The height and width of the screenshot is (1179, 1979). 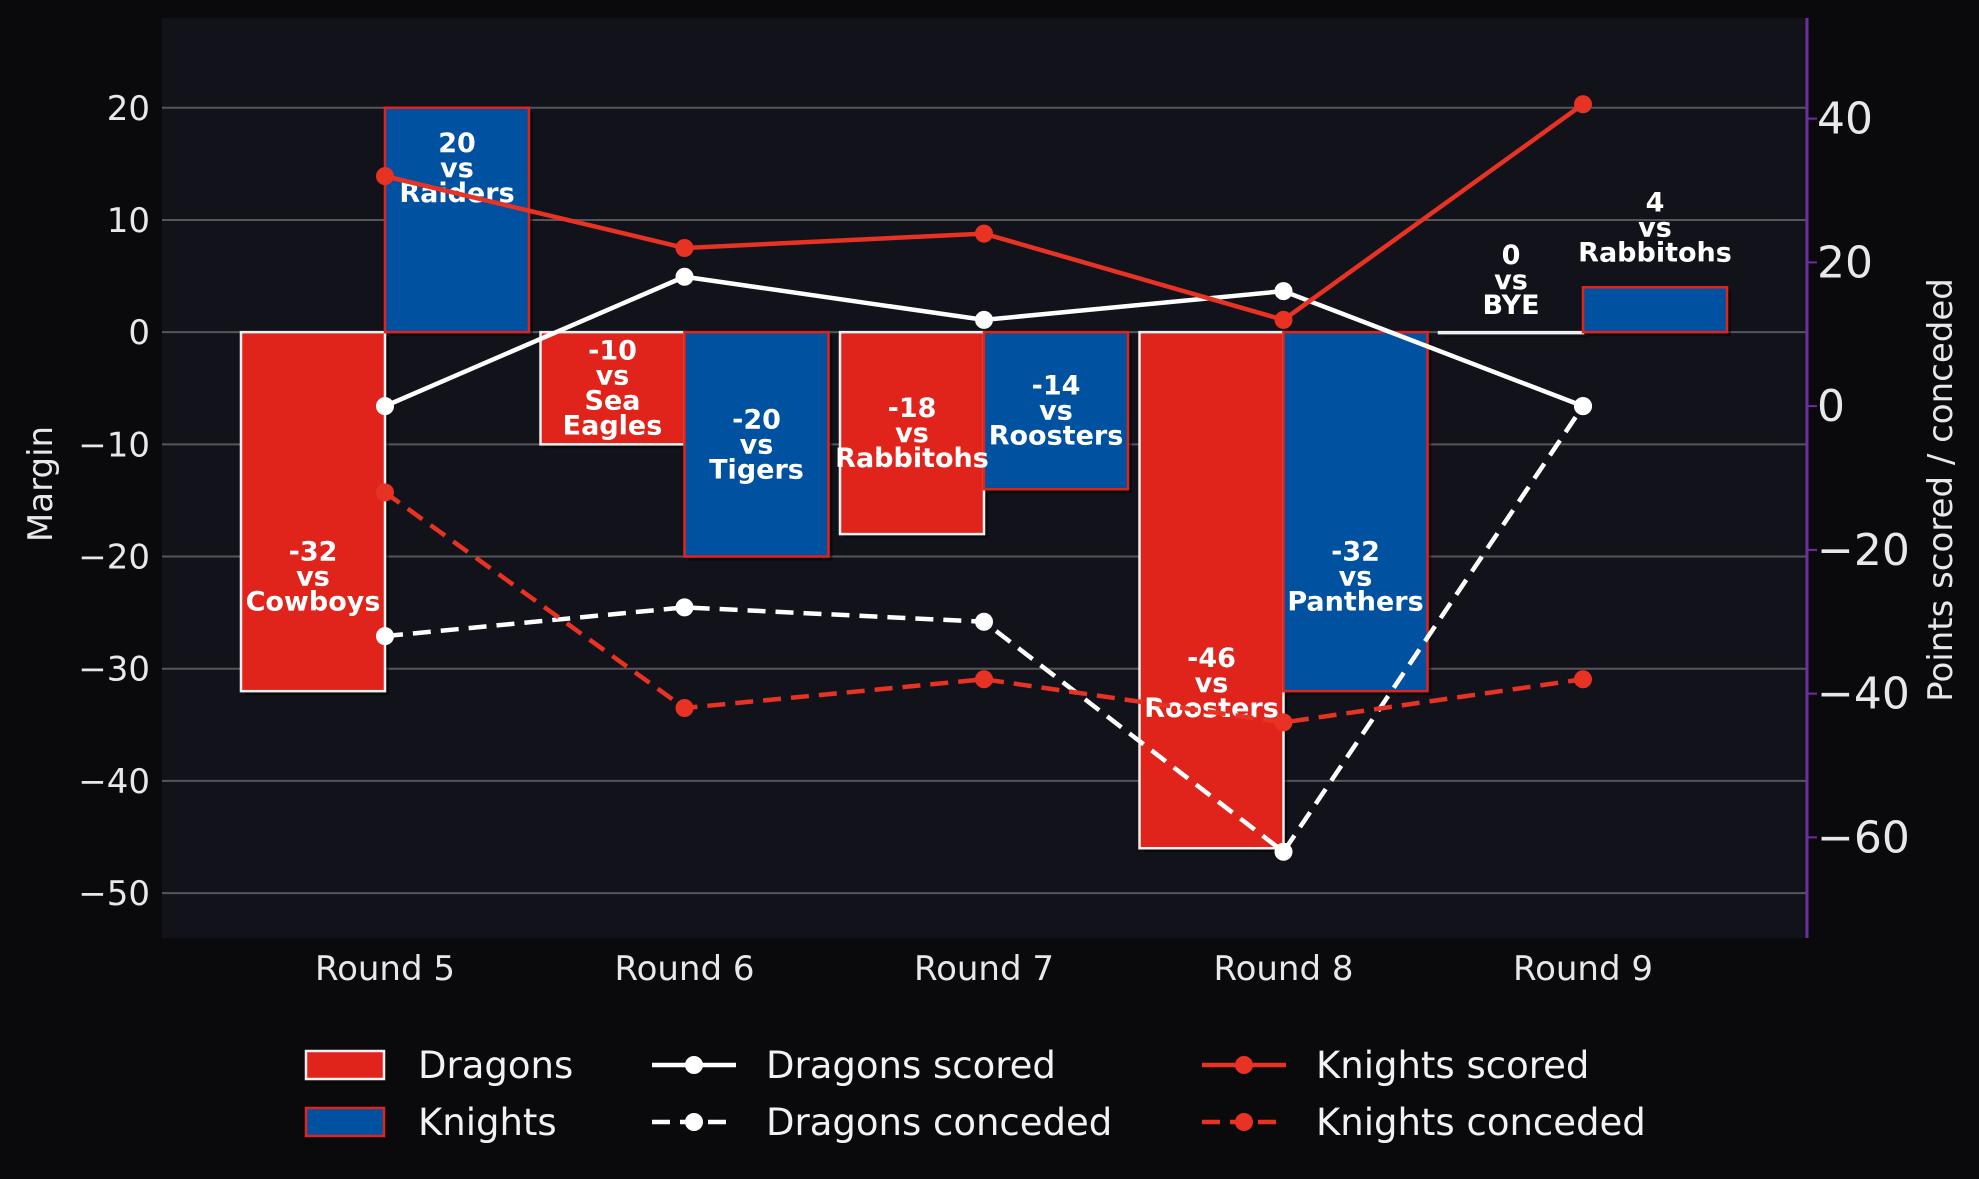 I want to click on legend-swatch-knights, so click(x=345, y=1122).